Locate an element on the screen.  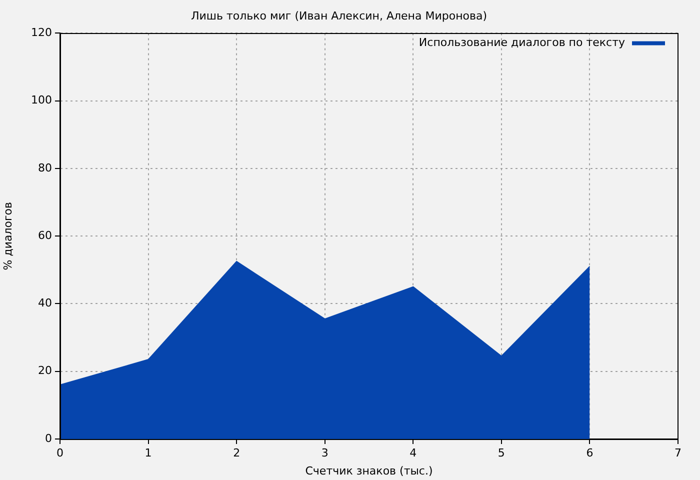
y-tick-label: 120 is located at coordinates (41, 33).